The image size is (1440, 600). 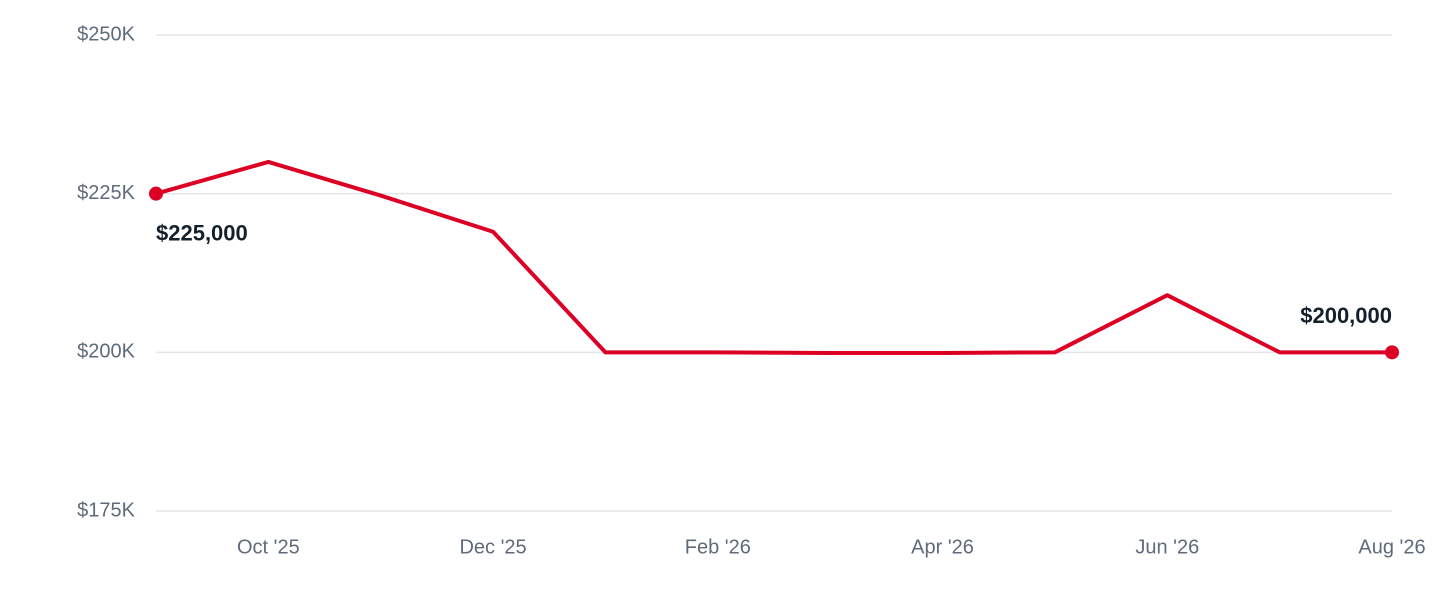 I want to click on x-tick-label: Feb '26, so click(x=718, y=547).